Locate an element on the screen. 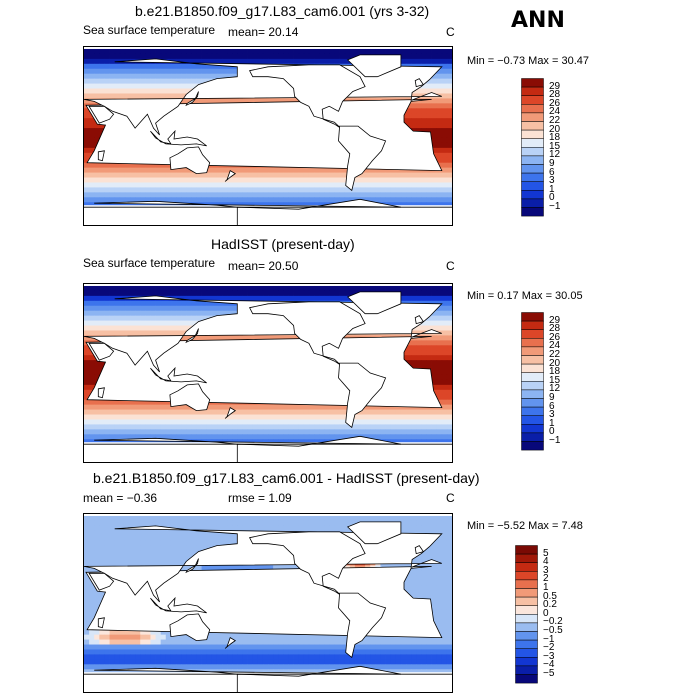 This screenshot has height=700, width=700. colorbar-tick-label: 12 is located at coordinates (555, 155).